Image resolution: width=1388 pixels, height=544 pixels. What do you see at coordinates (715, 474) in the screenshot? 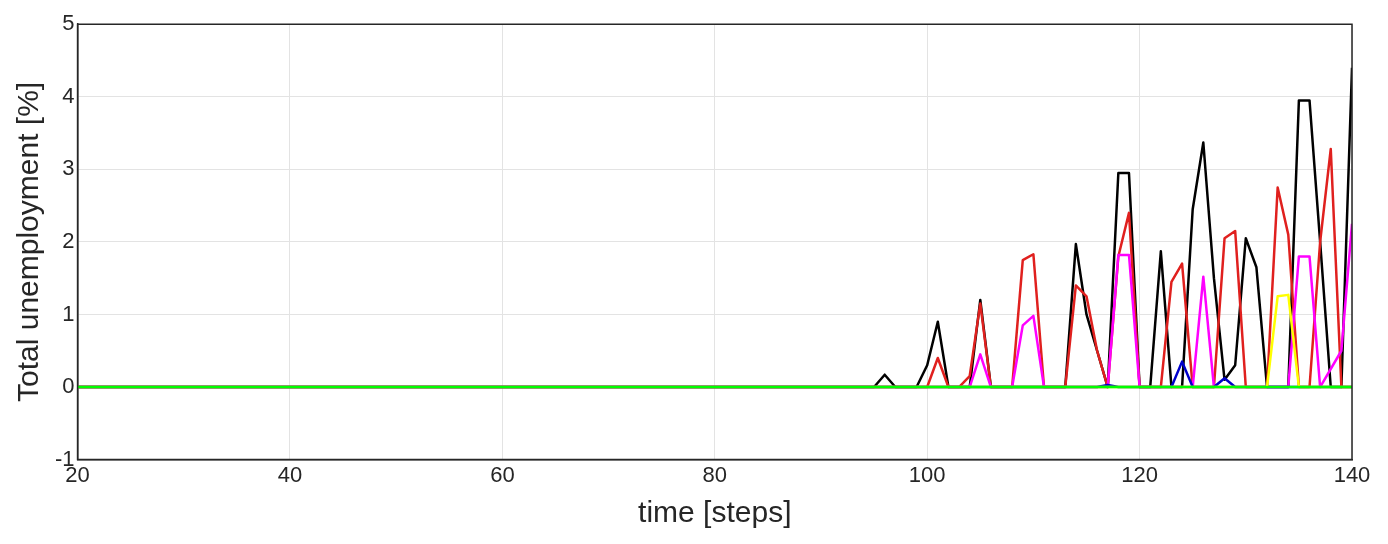
I see `x-tick-label: 80` at bounding box center [715, 474].